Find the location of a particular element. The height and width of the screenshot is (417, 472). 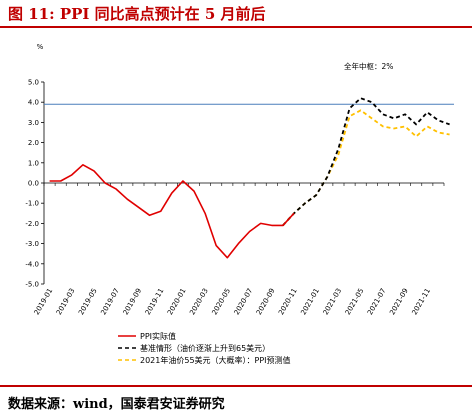

x-tick-label: 2019-05 is located at coordinates (88, 301).